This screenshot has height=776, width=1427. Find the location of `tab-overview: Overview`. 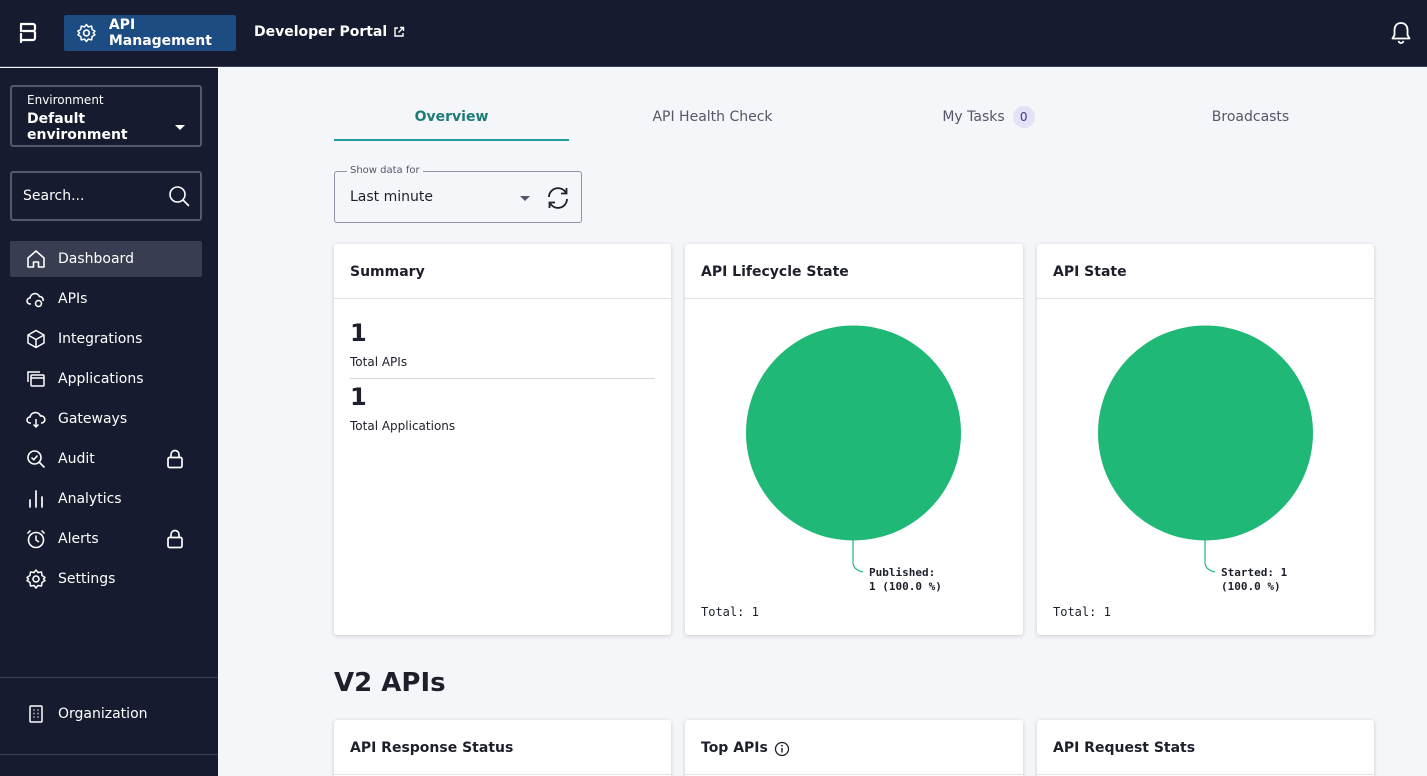

tab-overview: Overview is located at coordinates (451, 118).